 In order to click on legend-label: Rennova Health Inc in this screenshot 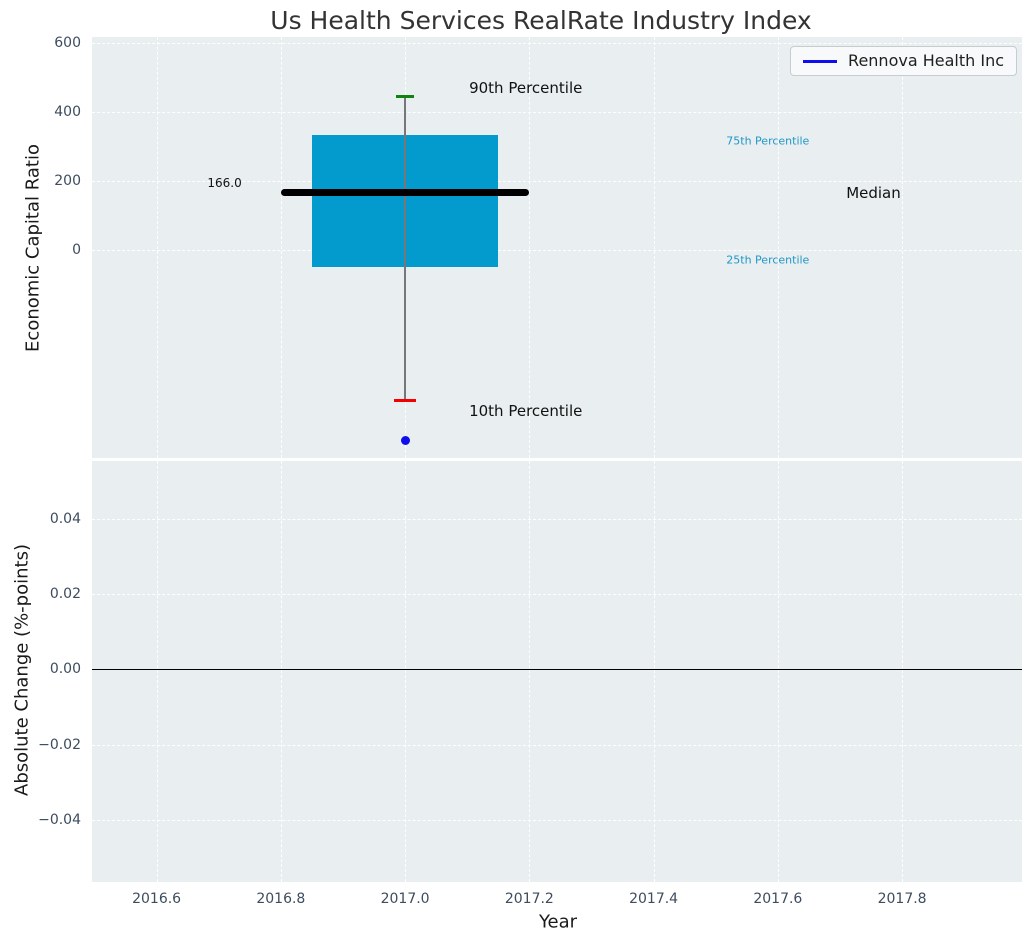, I will do `click(926, 60)`.